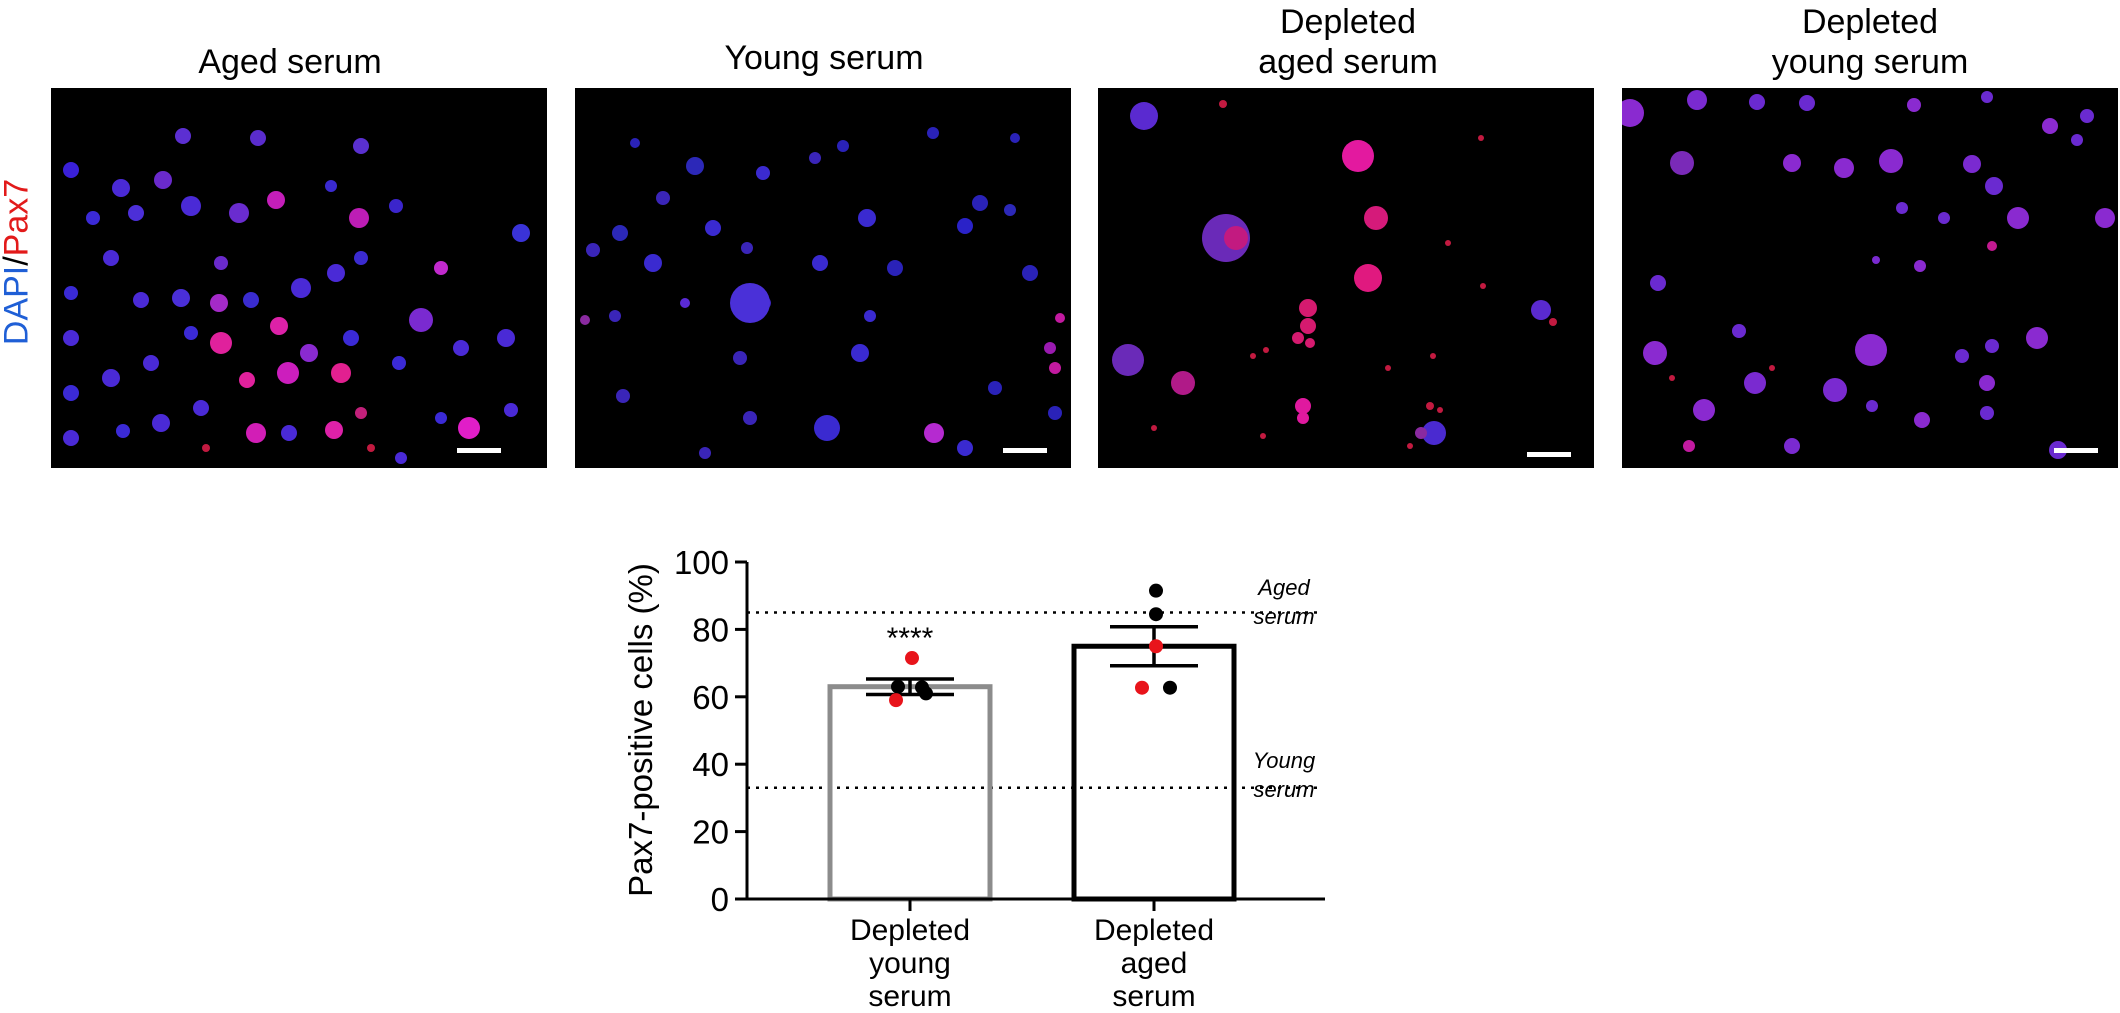 The height and width of the screenshot is (1013, 2120). What do you see at coordinates (824, 58) in the screenshot?
I see `panel-title-young-serum: Young serum` at bounding box center [824, 58].